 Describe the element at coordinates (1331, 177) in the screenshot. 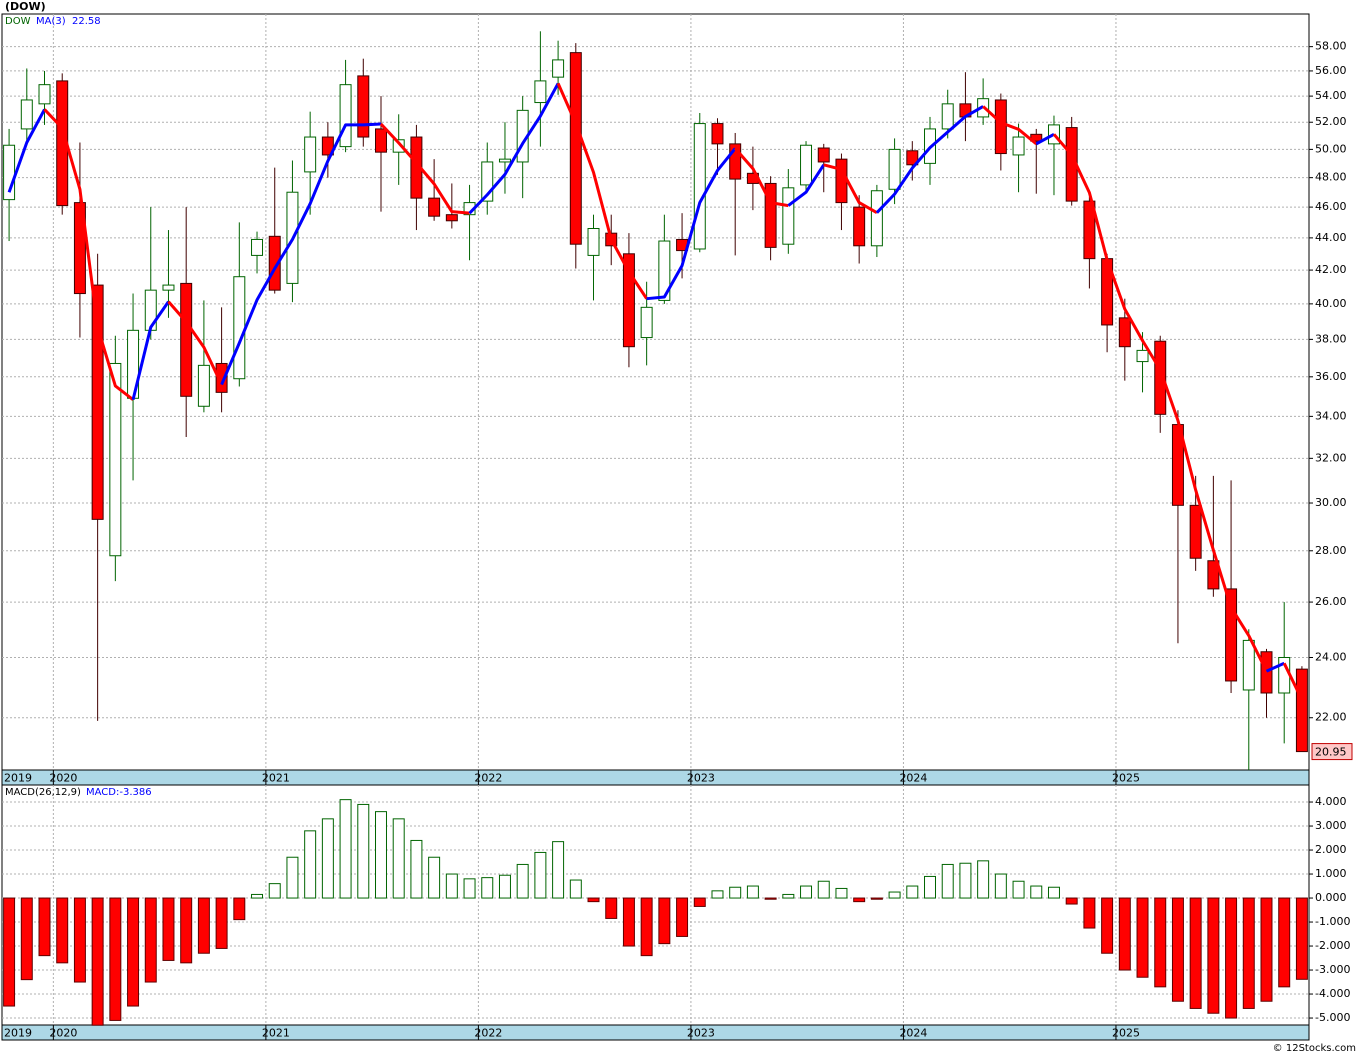

I see `y-tick-label: 48.00` at that location.